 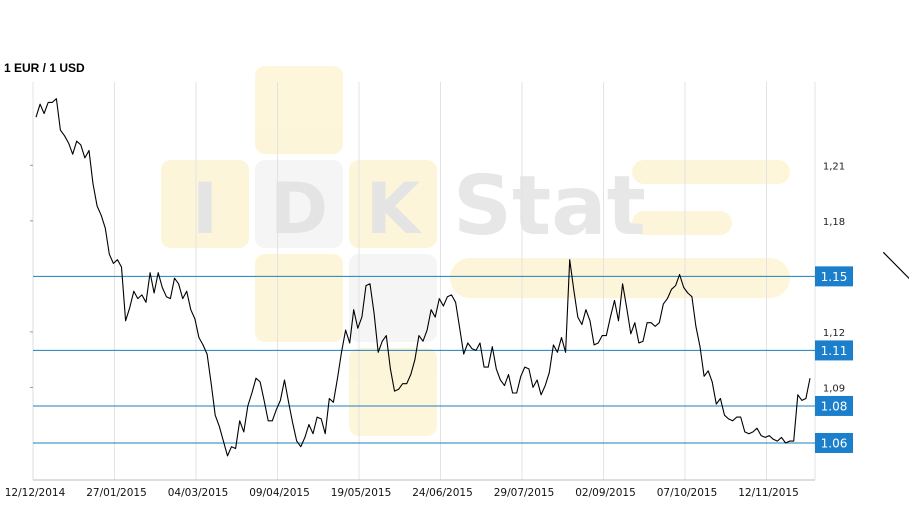 I want to click on level-label: 1.08, so click(x=834, y=406).